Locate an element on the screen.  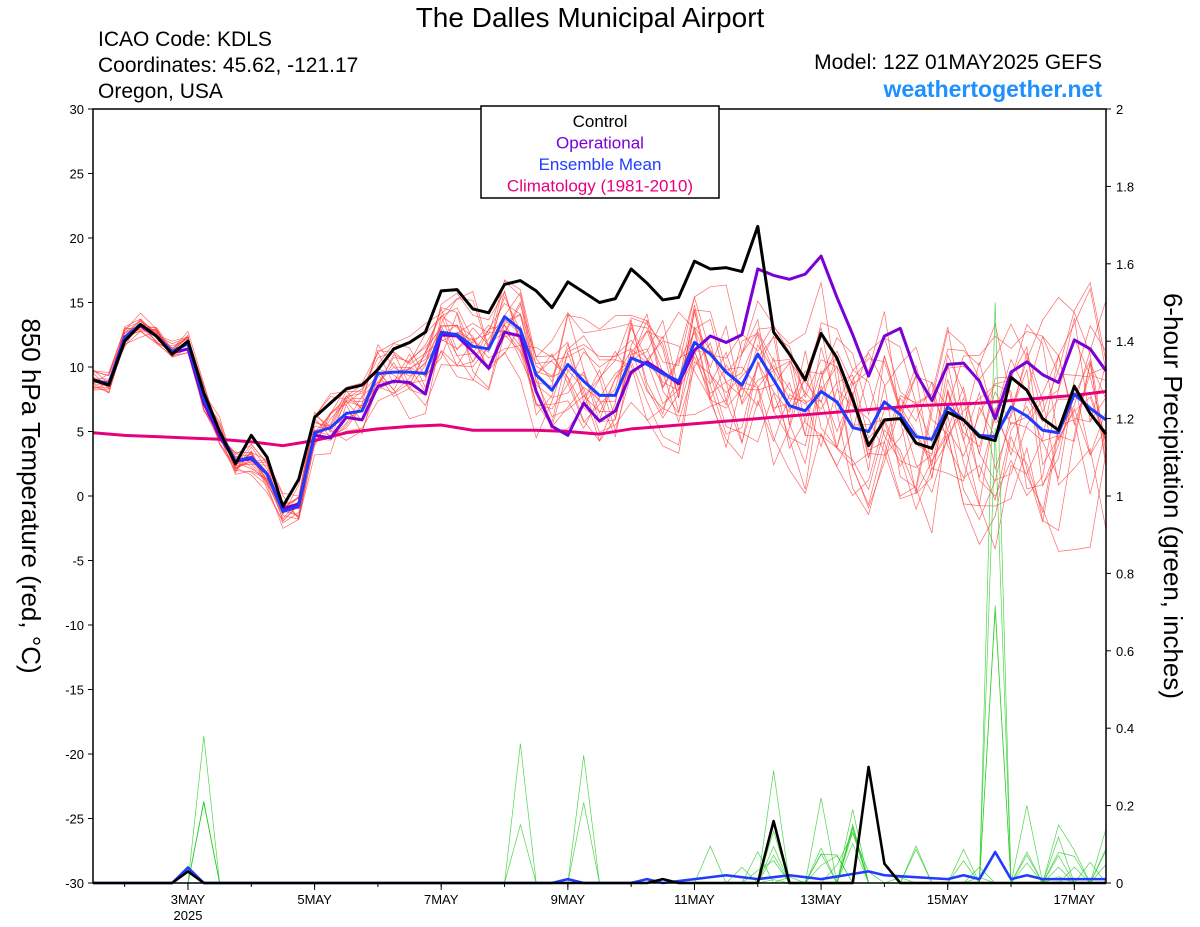
x-tick-label: 17MAY is located at coordinates (1075, 899).